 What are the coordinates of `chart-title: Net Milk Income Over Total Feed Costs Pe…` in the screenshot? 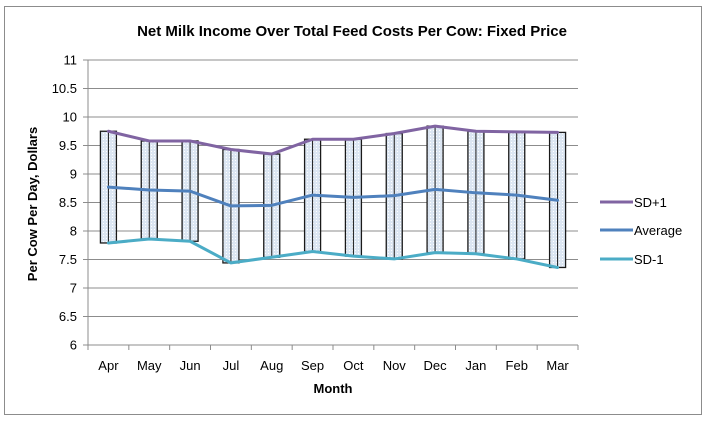 It's located at (352, 31).